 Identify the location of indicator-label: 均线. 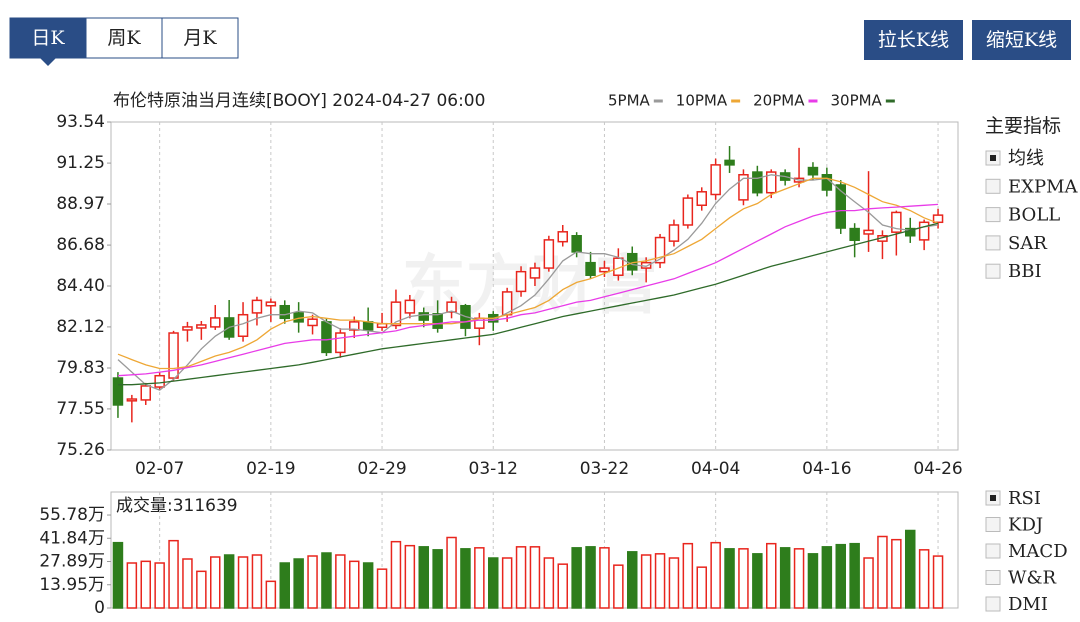
(1026, 158).